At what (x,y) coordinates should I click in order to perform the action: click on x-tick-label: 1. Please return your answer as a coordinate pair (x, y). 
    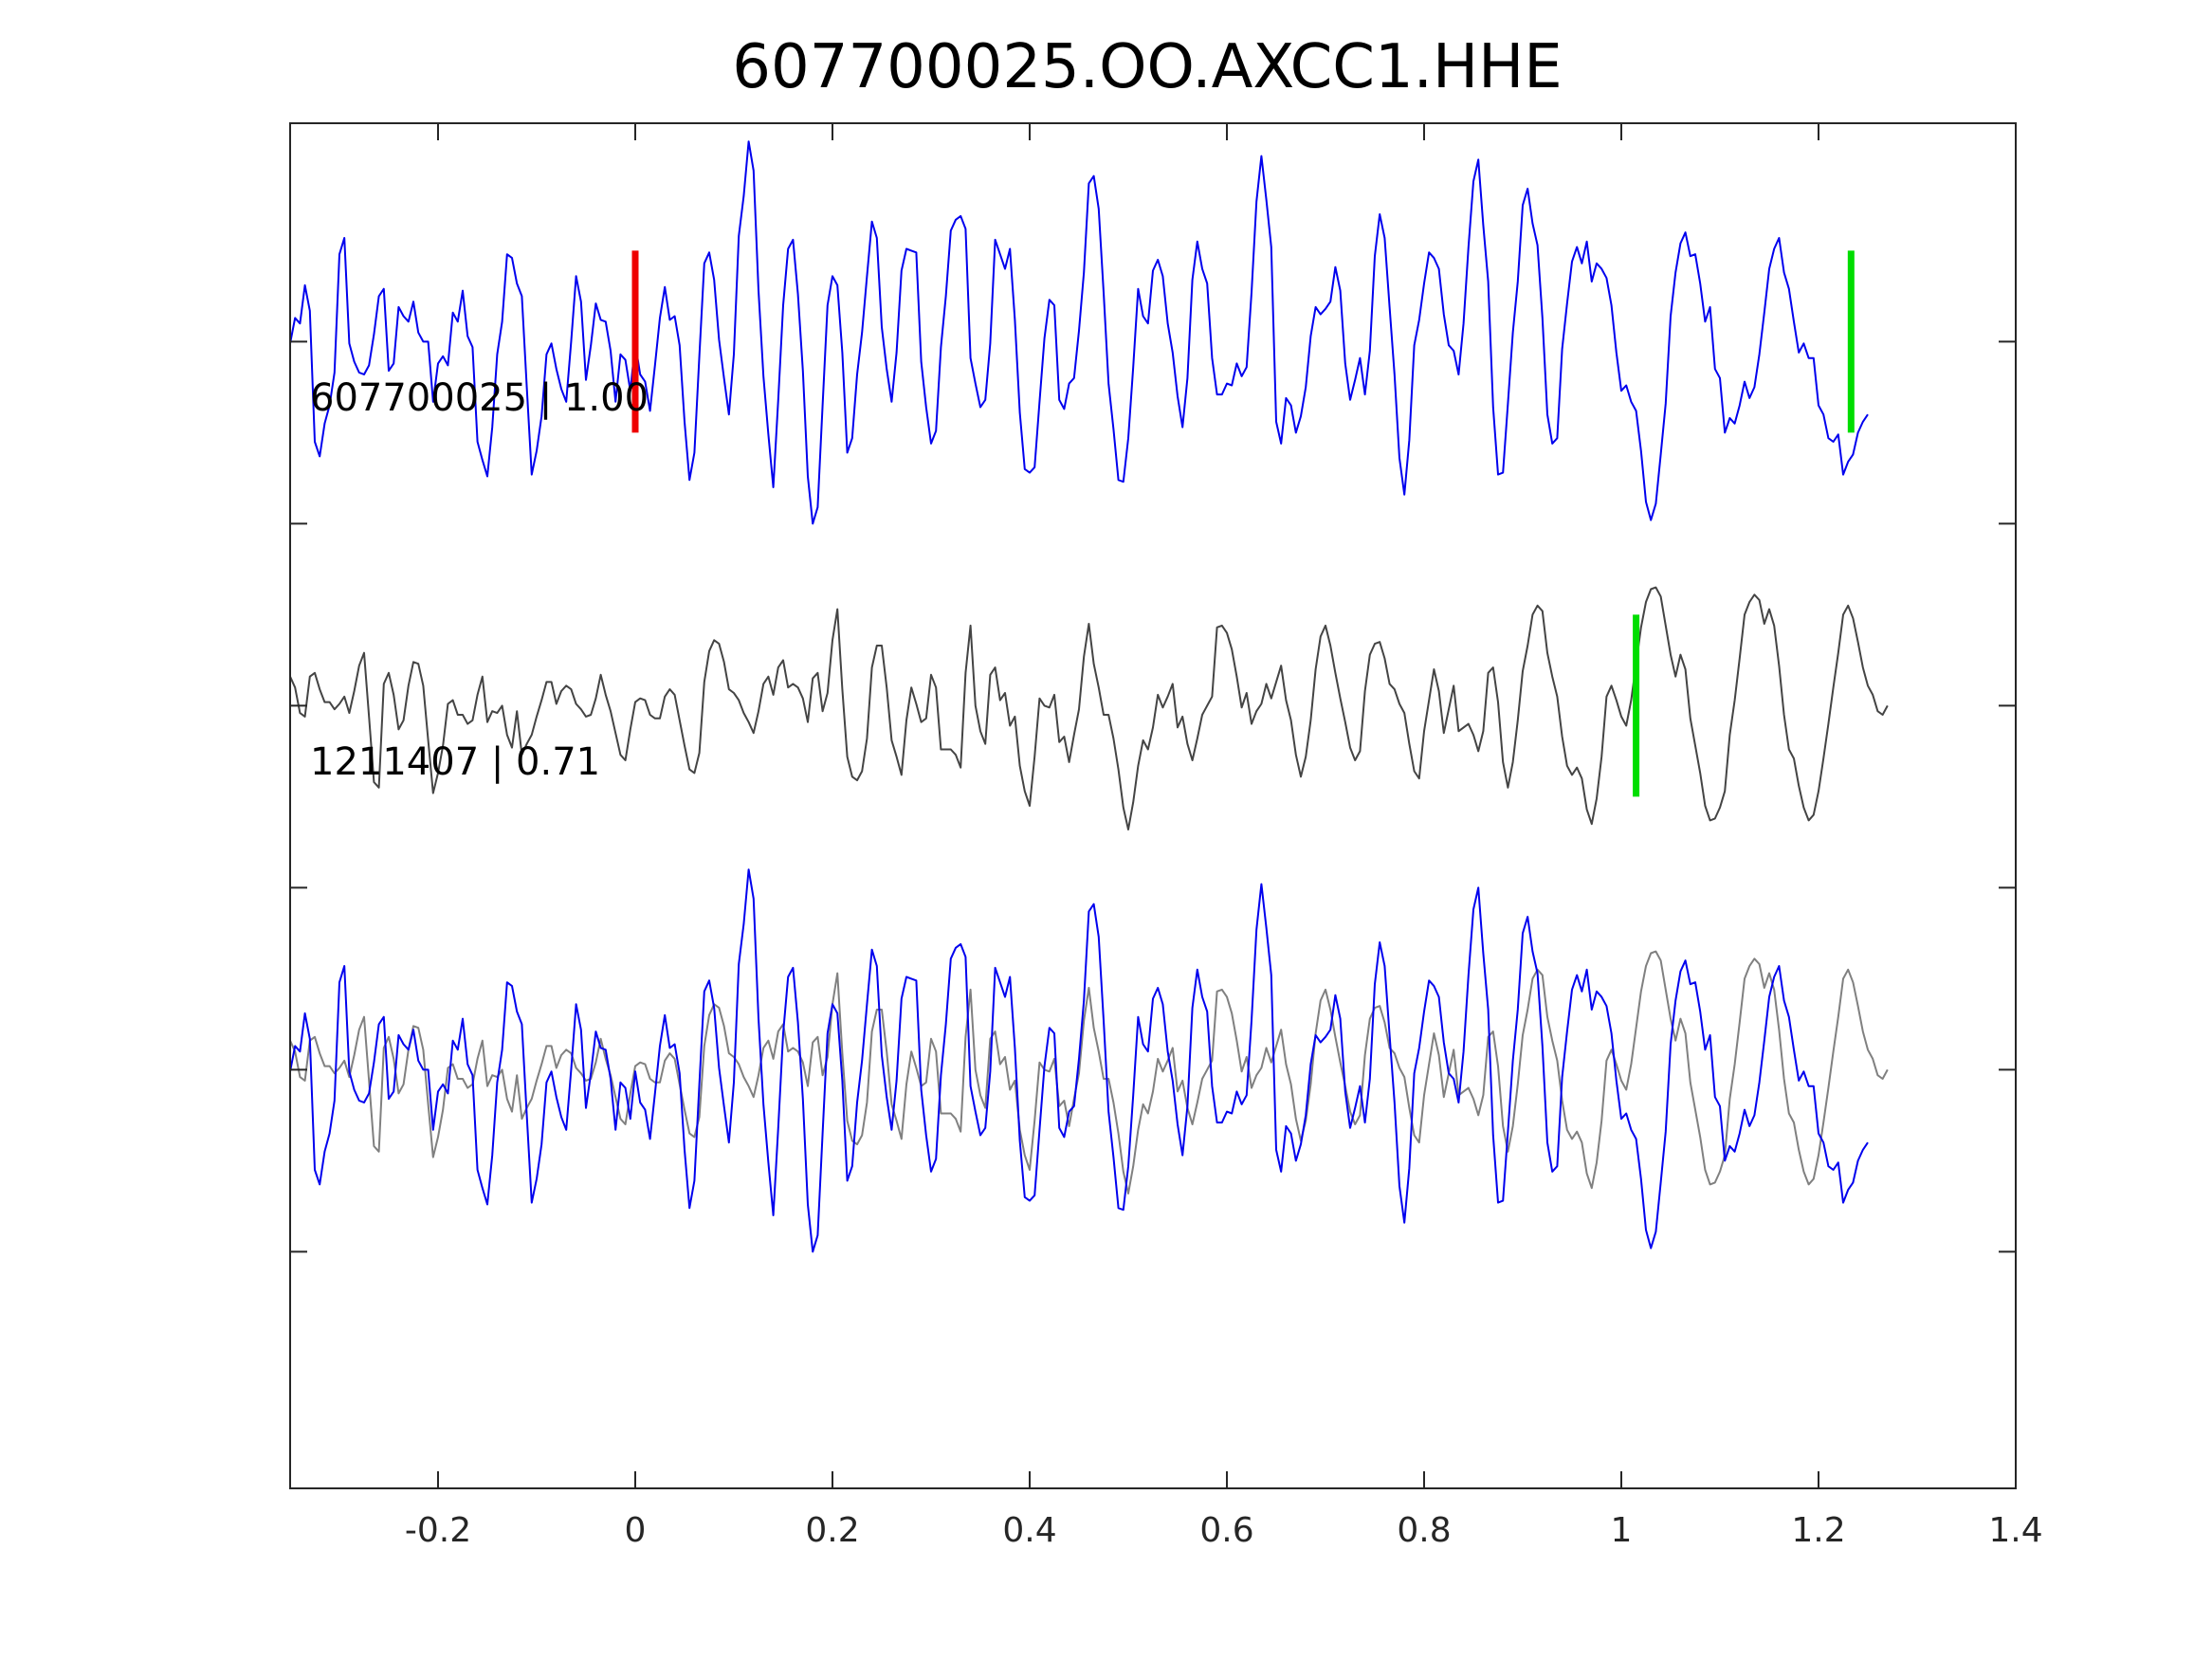
    Looking at the image, I should click on (1622, 1530).